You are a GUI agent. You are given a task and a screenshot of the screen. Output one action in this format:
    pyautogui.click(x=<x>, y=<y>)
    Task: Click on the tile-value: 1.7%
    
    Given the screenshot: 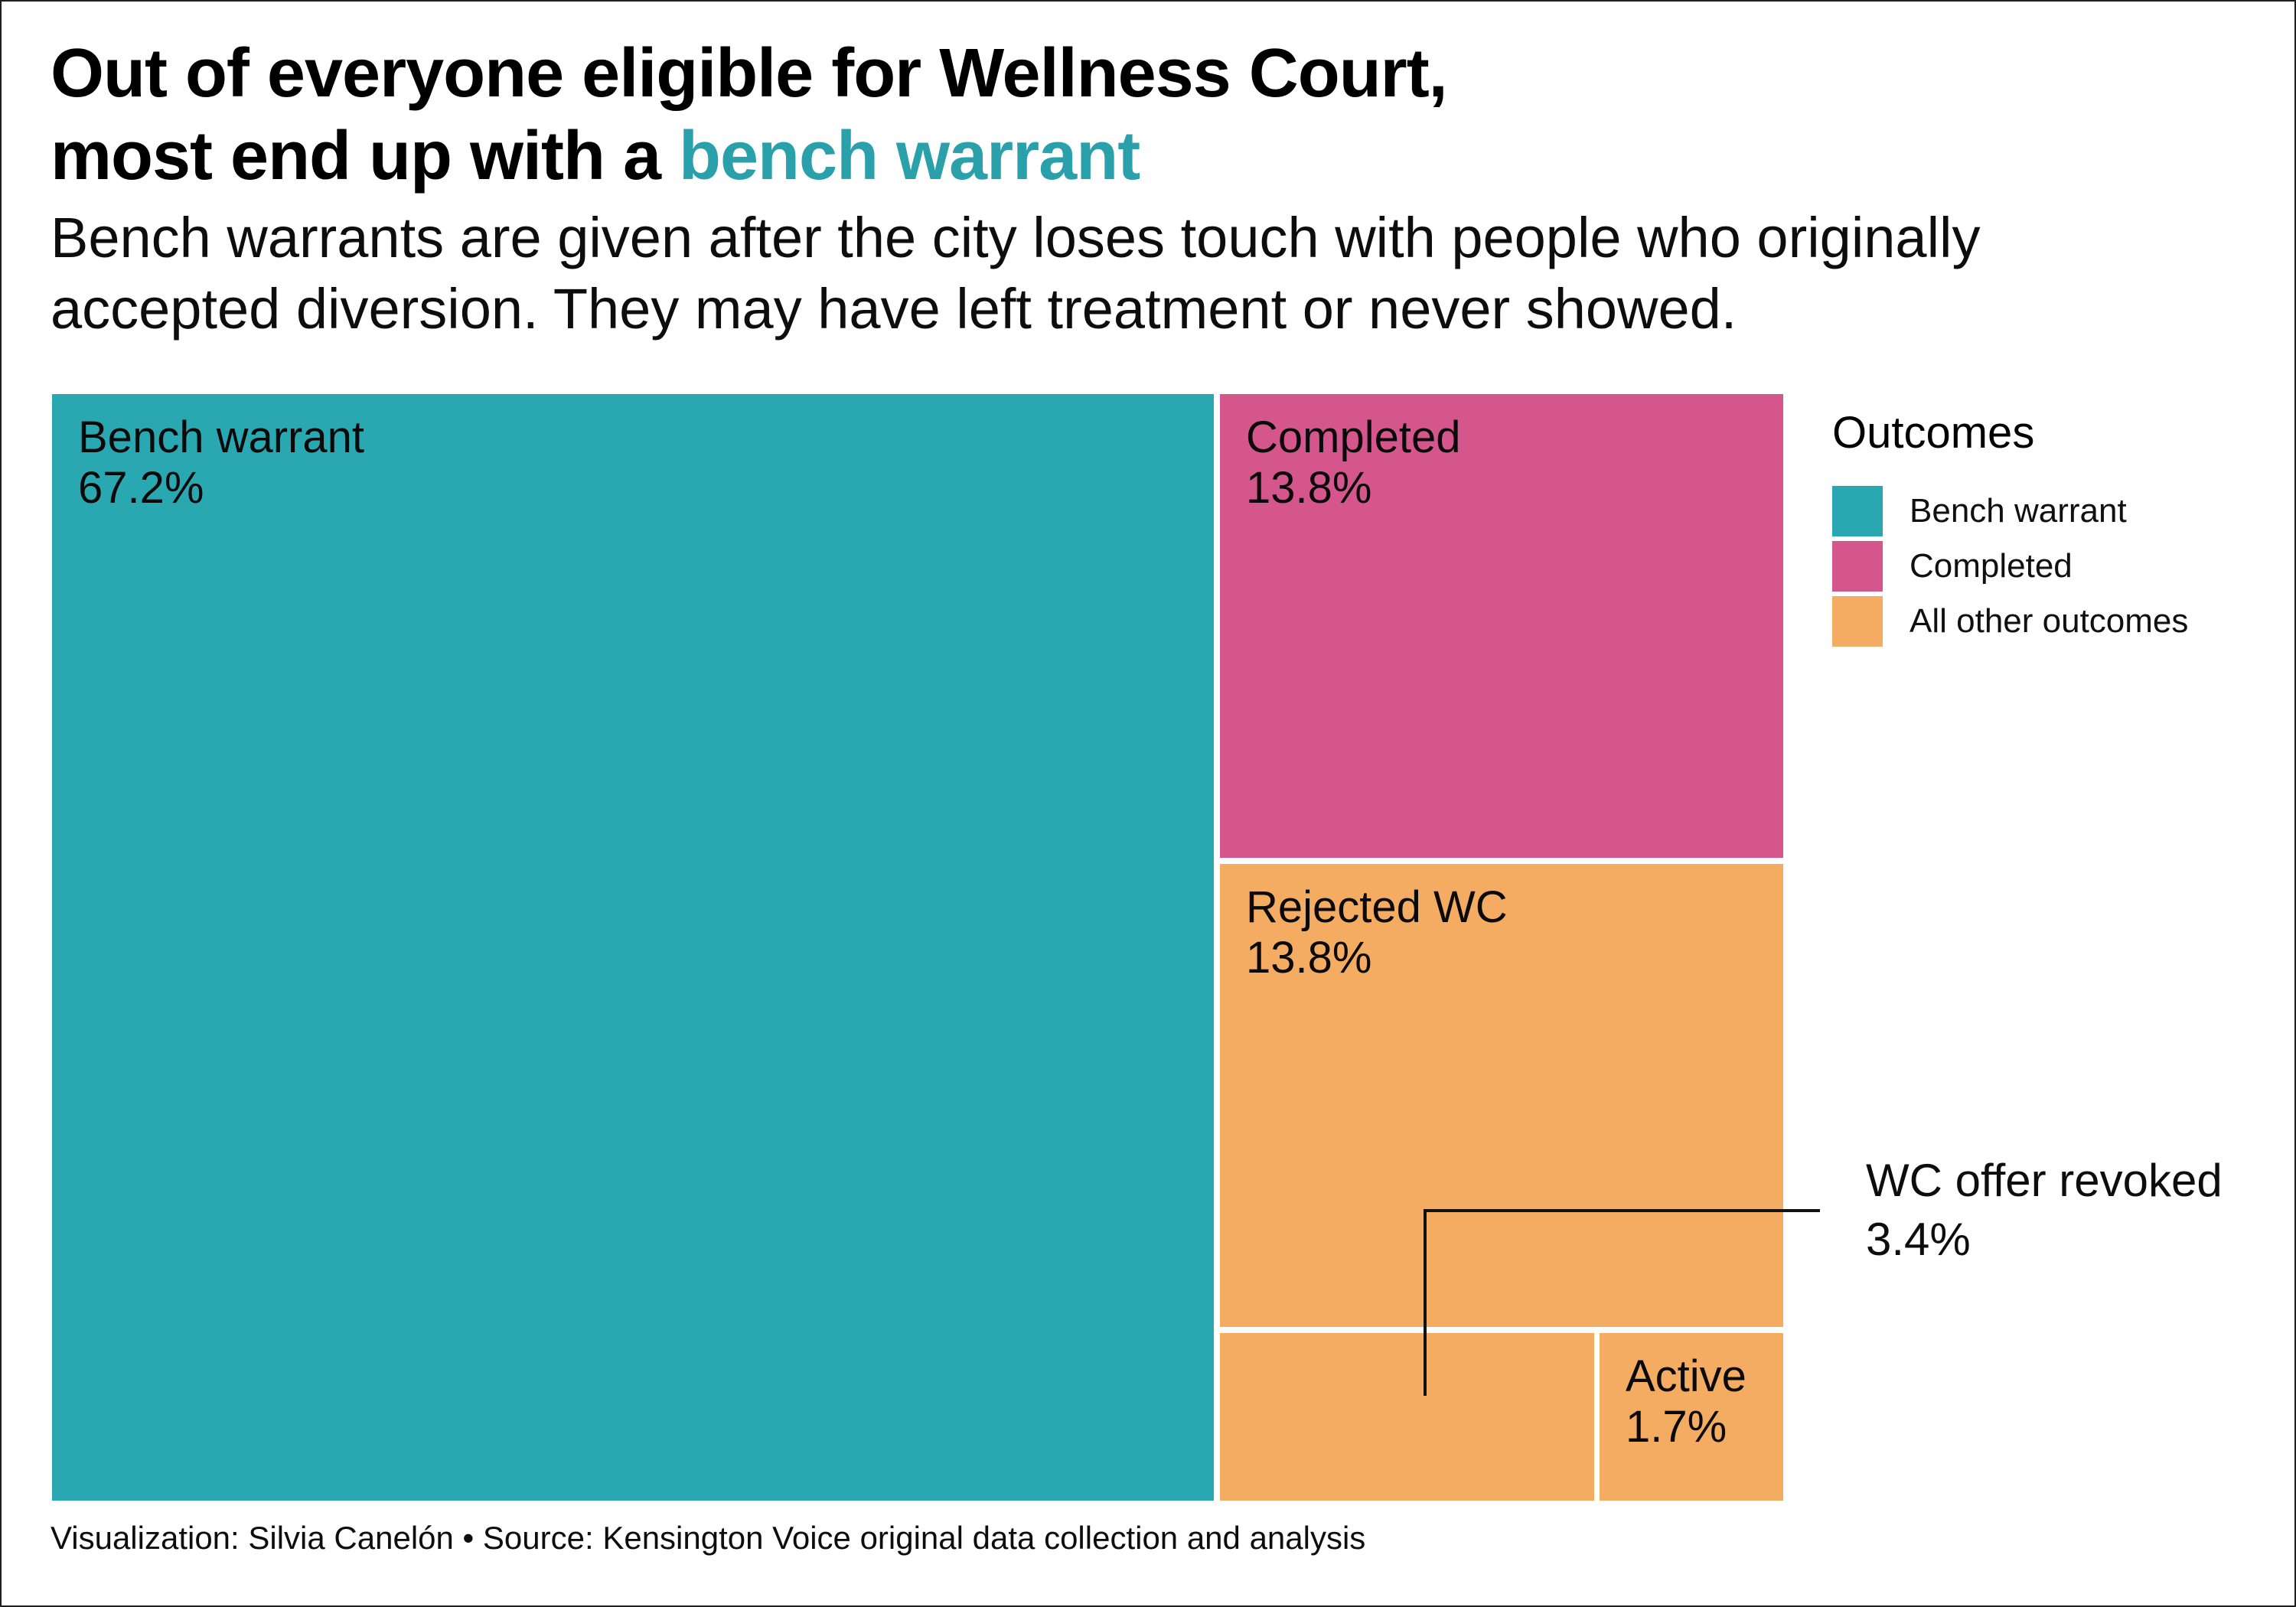 What is the action you would take?
    pyautogui.click(x=1676, y=1427)
    